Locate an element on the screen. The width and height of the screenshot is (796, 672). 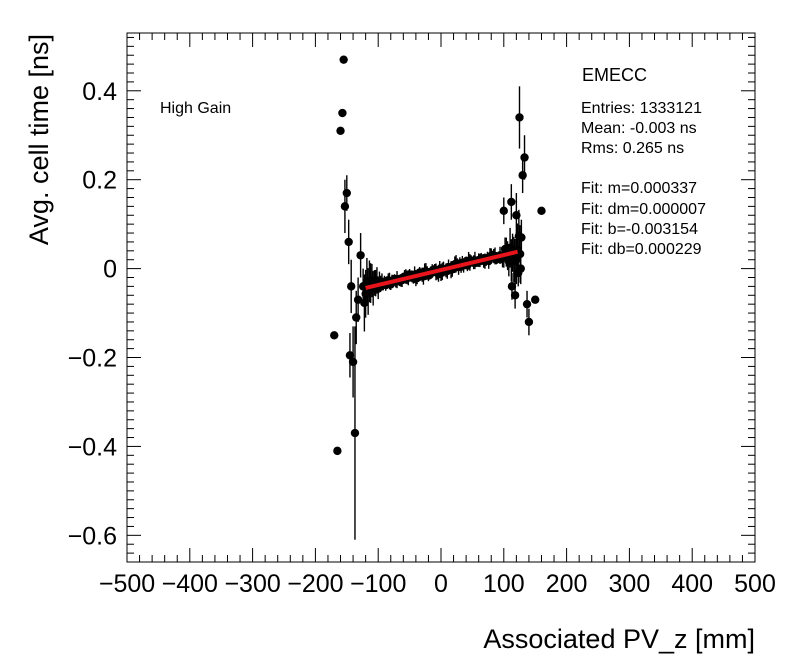
x-tick-label: −300 is located at coordinates (252, 584).